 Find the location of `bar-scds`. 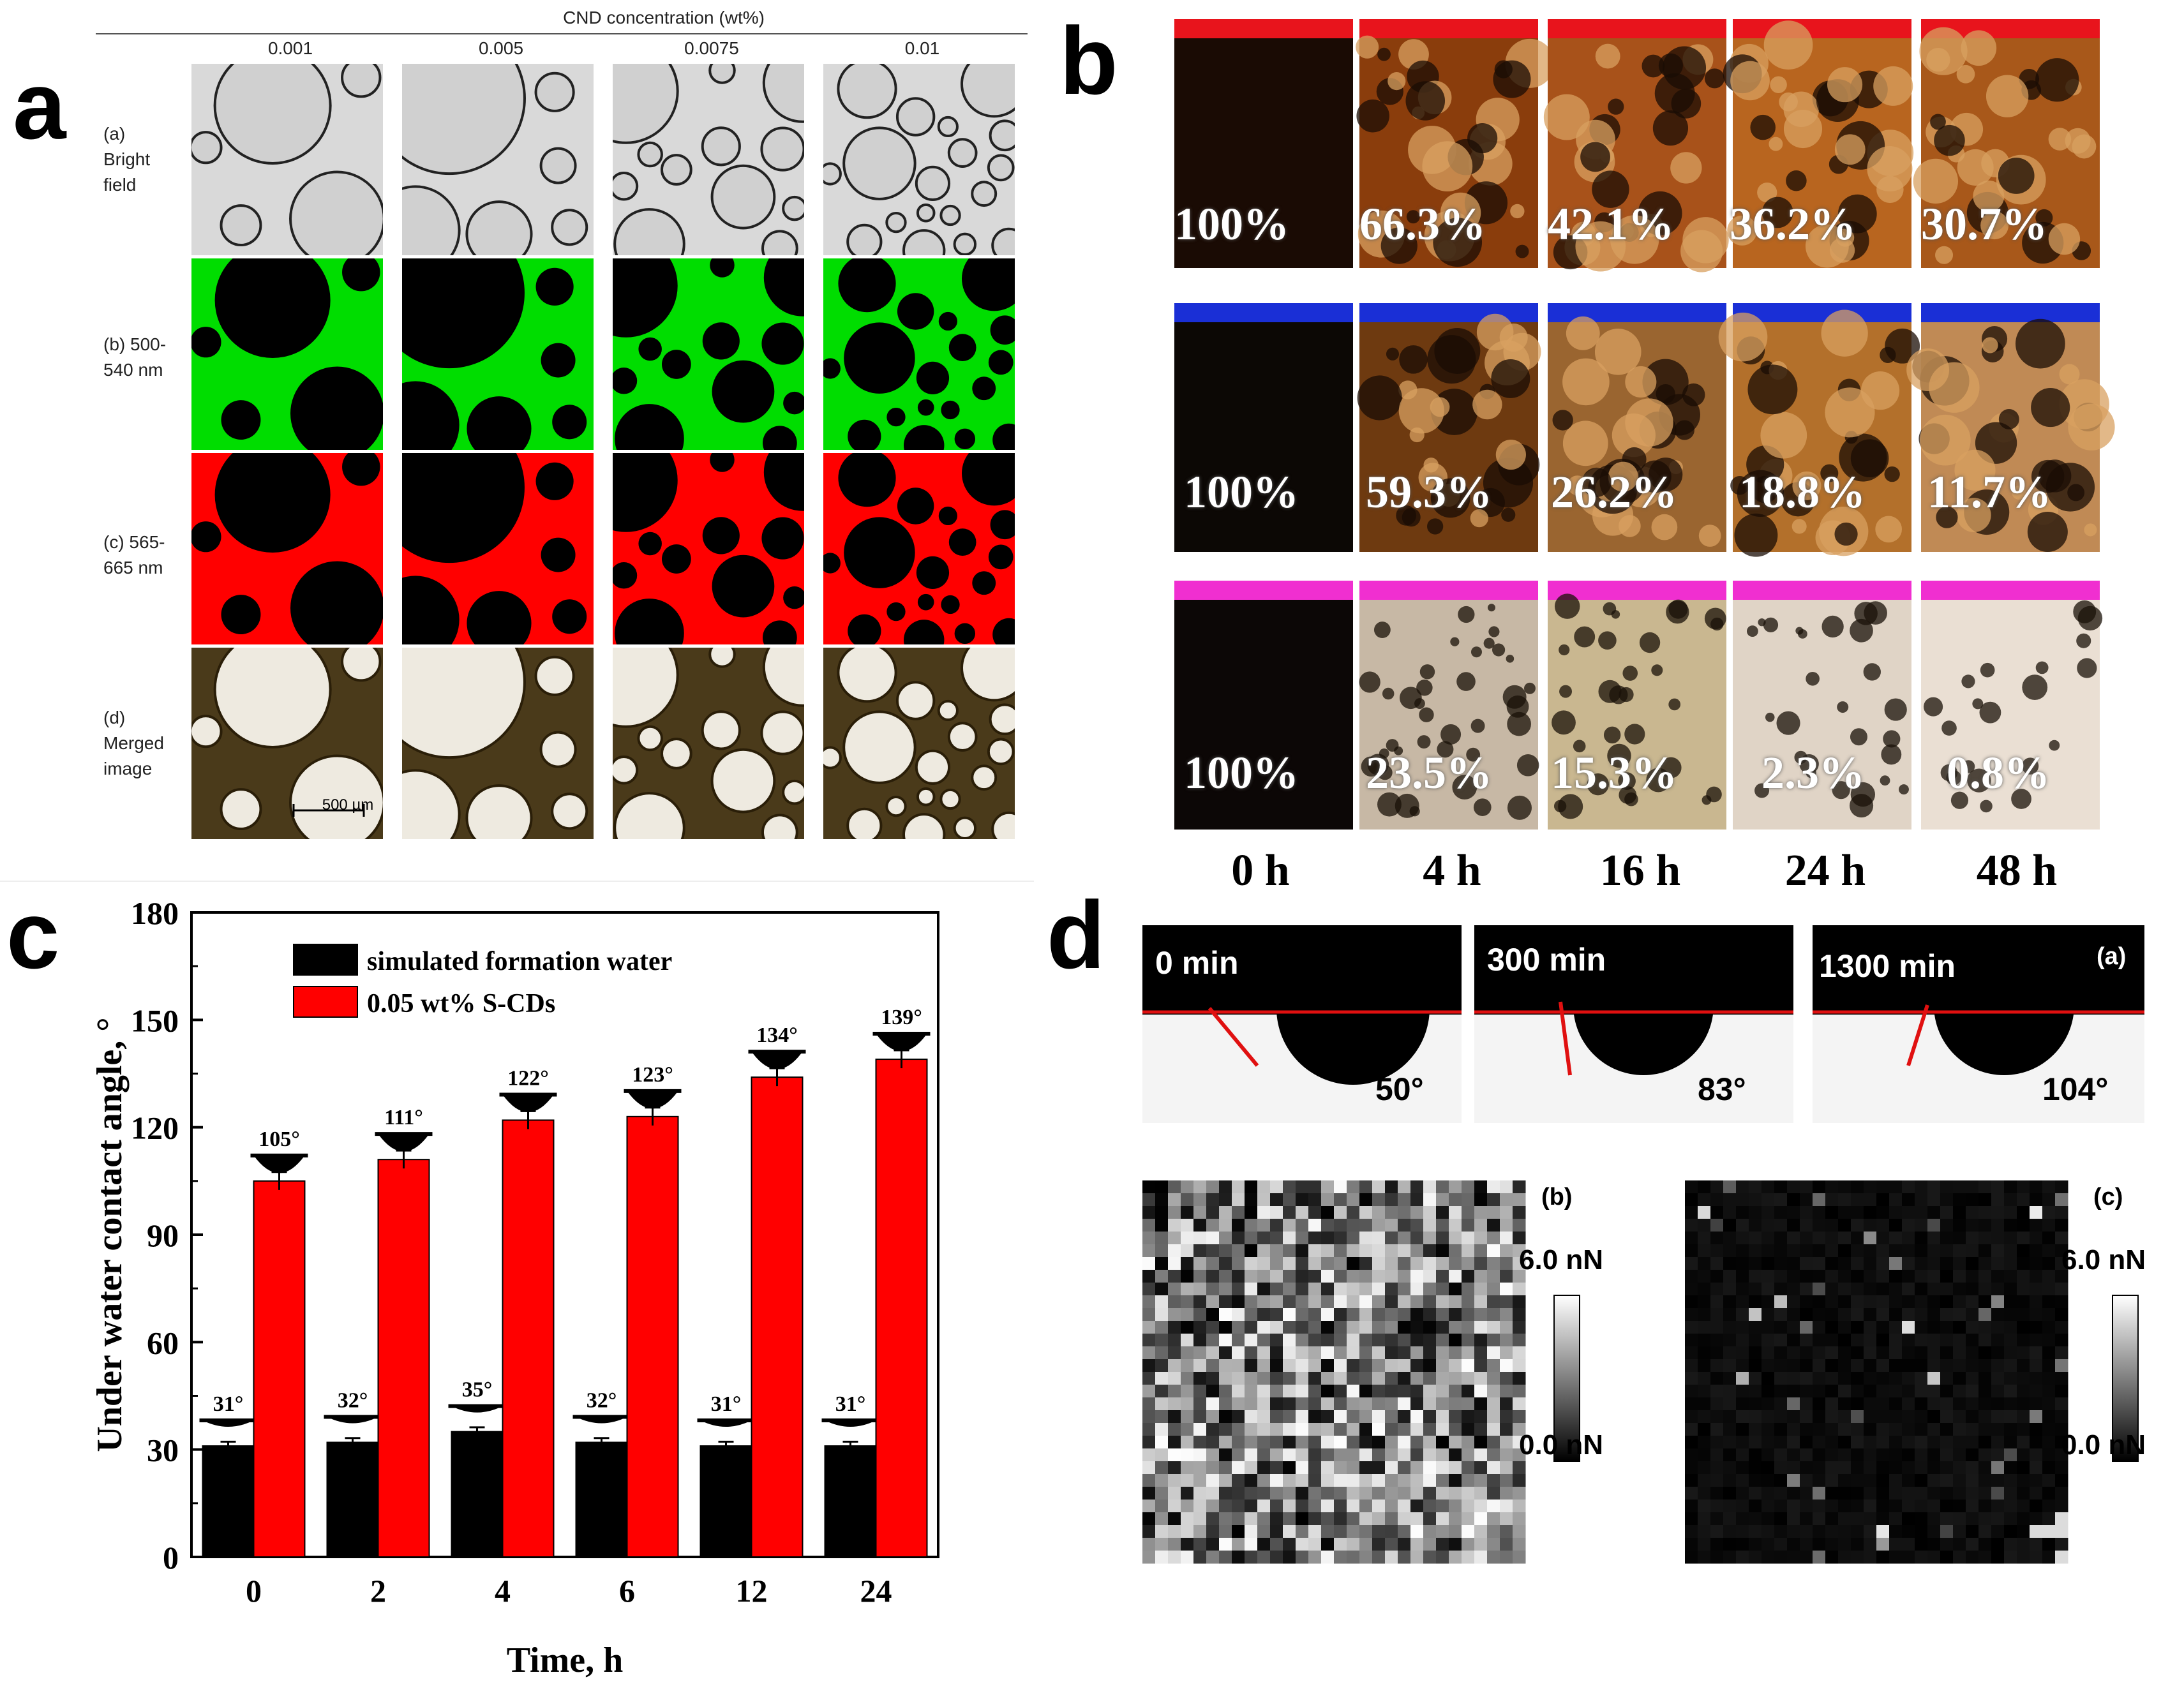

bar-scds is located at coordinates (528, 1338).